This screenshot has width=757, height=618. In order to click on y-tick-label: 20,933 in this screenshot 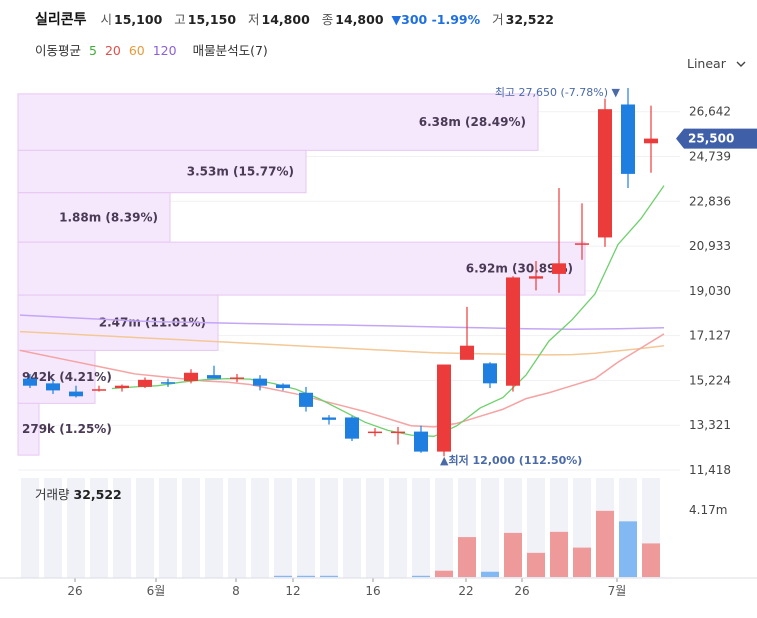, I will do `click(710, 246)`.